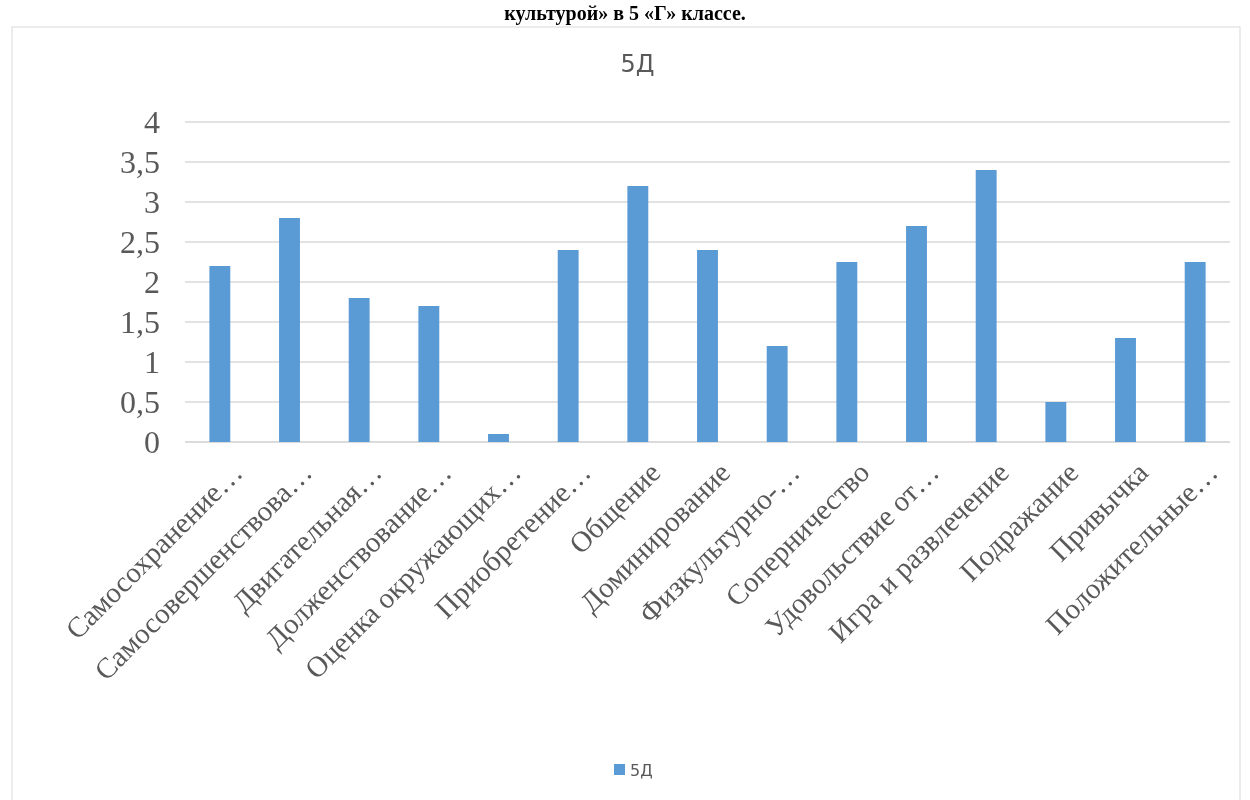 The height and width of the screenshot is (800, 1250). I want to click on y-tick-label: 3,5, so click(140, 162).